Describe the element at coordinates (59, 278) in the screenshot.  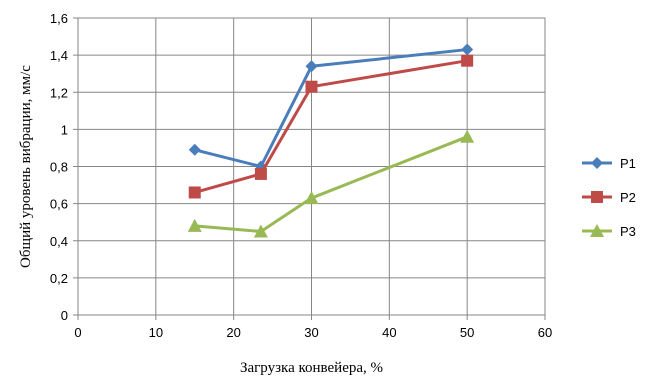
I see `y-tick-label: 0,2` at that location.